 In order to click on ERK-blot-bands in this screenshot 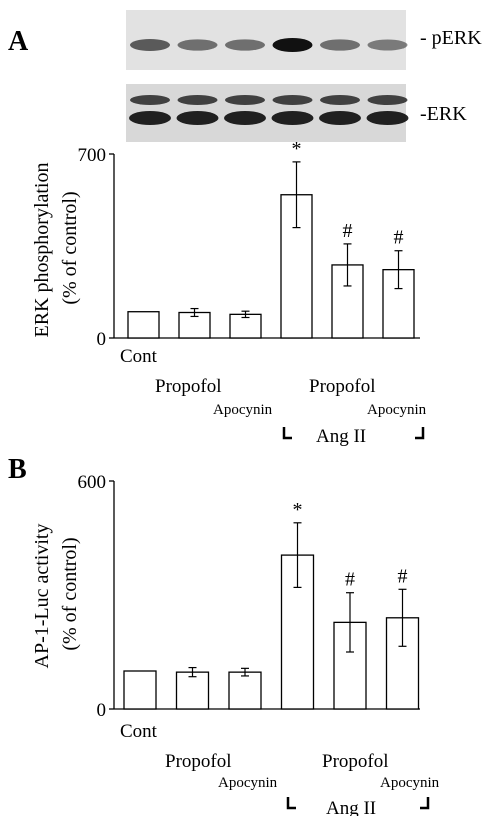, I will do `click(269, 110)`.